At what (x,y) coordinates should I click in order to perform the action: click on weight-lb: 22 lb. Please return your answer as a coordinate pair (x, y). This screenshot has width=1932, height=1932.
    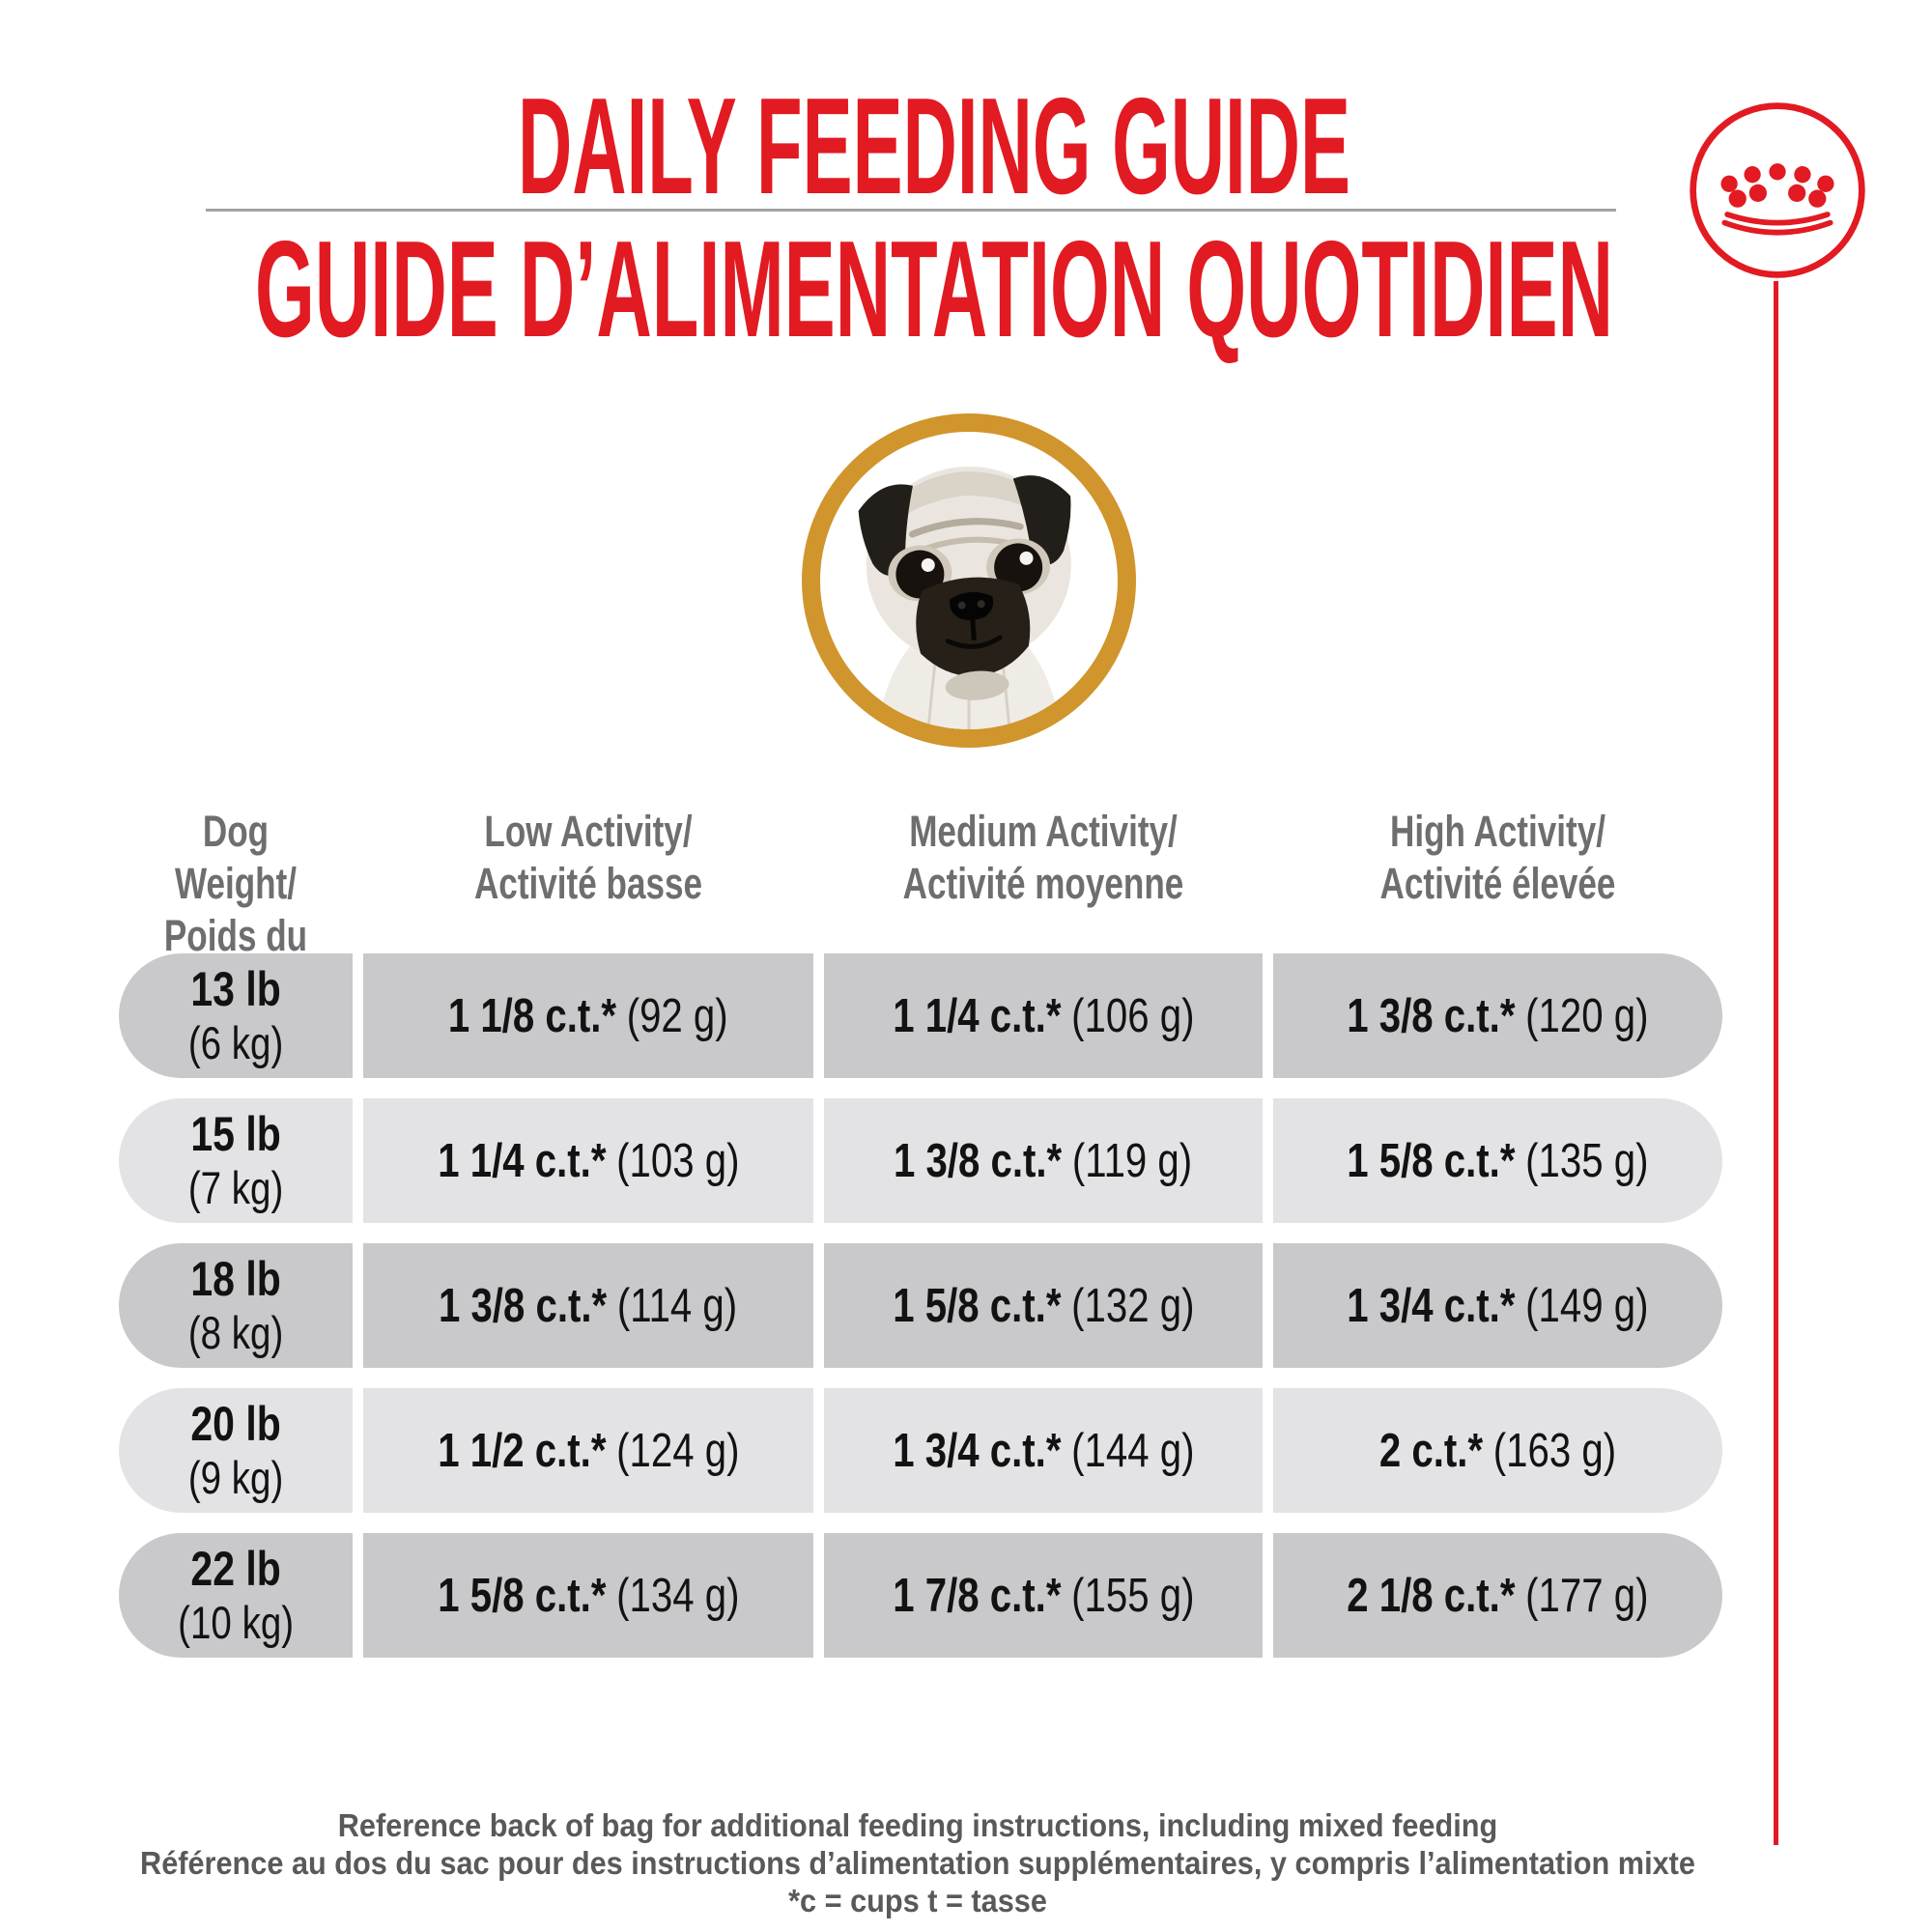
    Looking at the image, I should click on (235, 1569).